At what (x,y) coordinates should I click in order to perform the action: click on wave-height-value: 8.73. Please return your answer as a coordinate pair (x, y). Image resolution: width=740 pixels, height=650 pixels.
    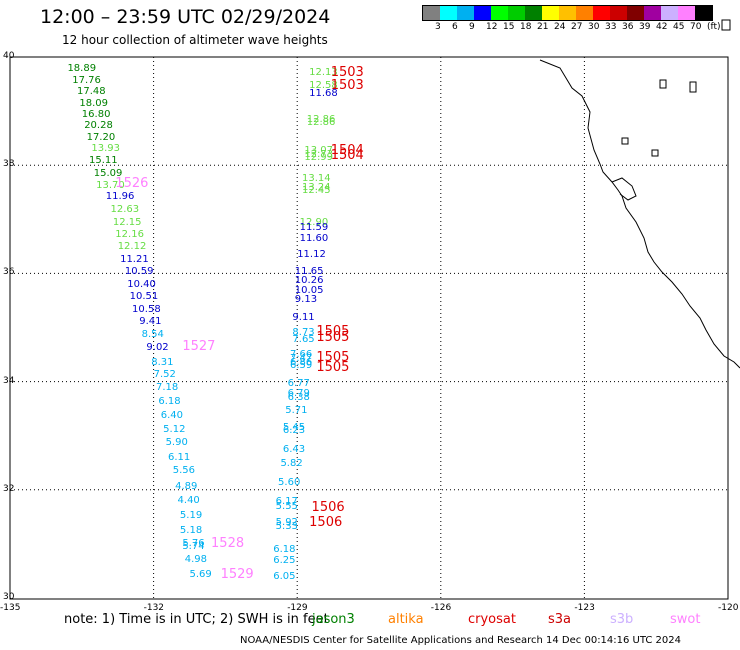
    Looking at the image, I should click on (303, 333).